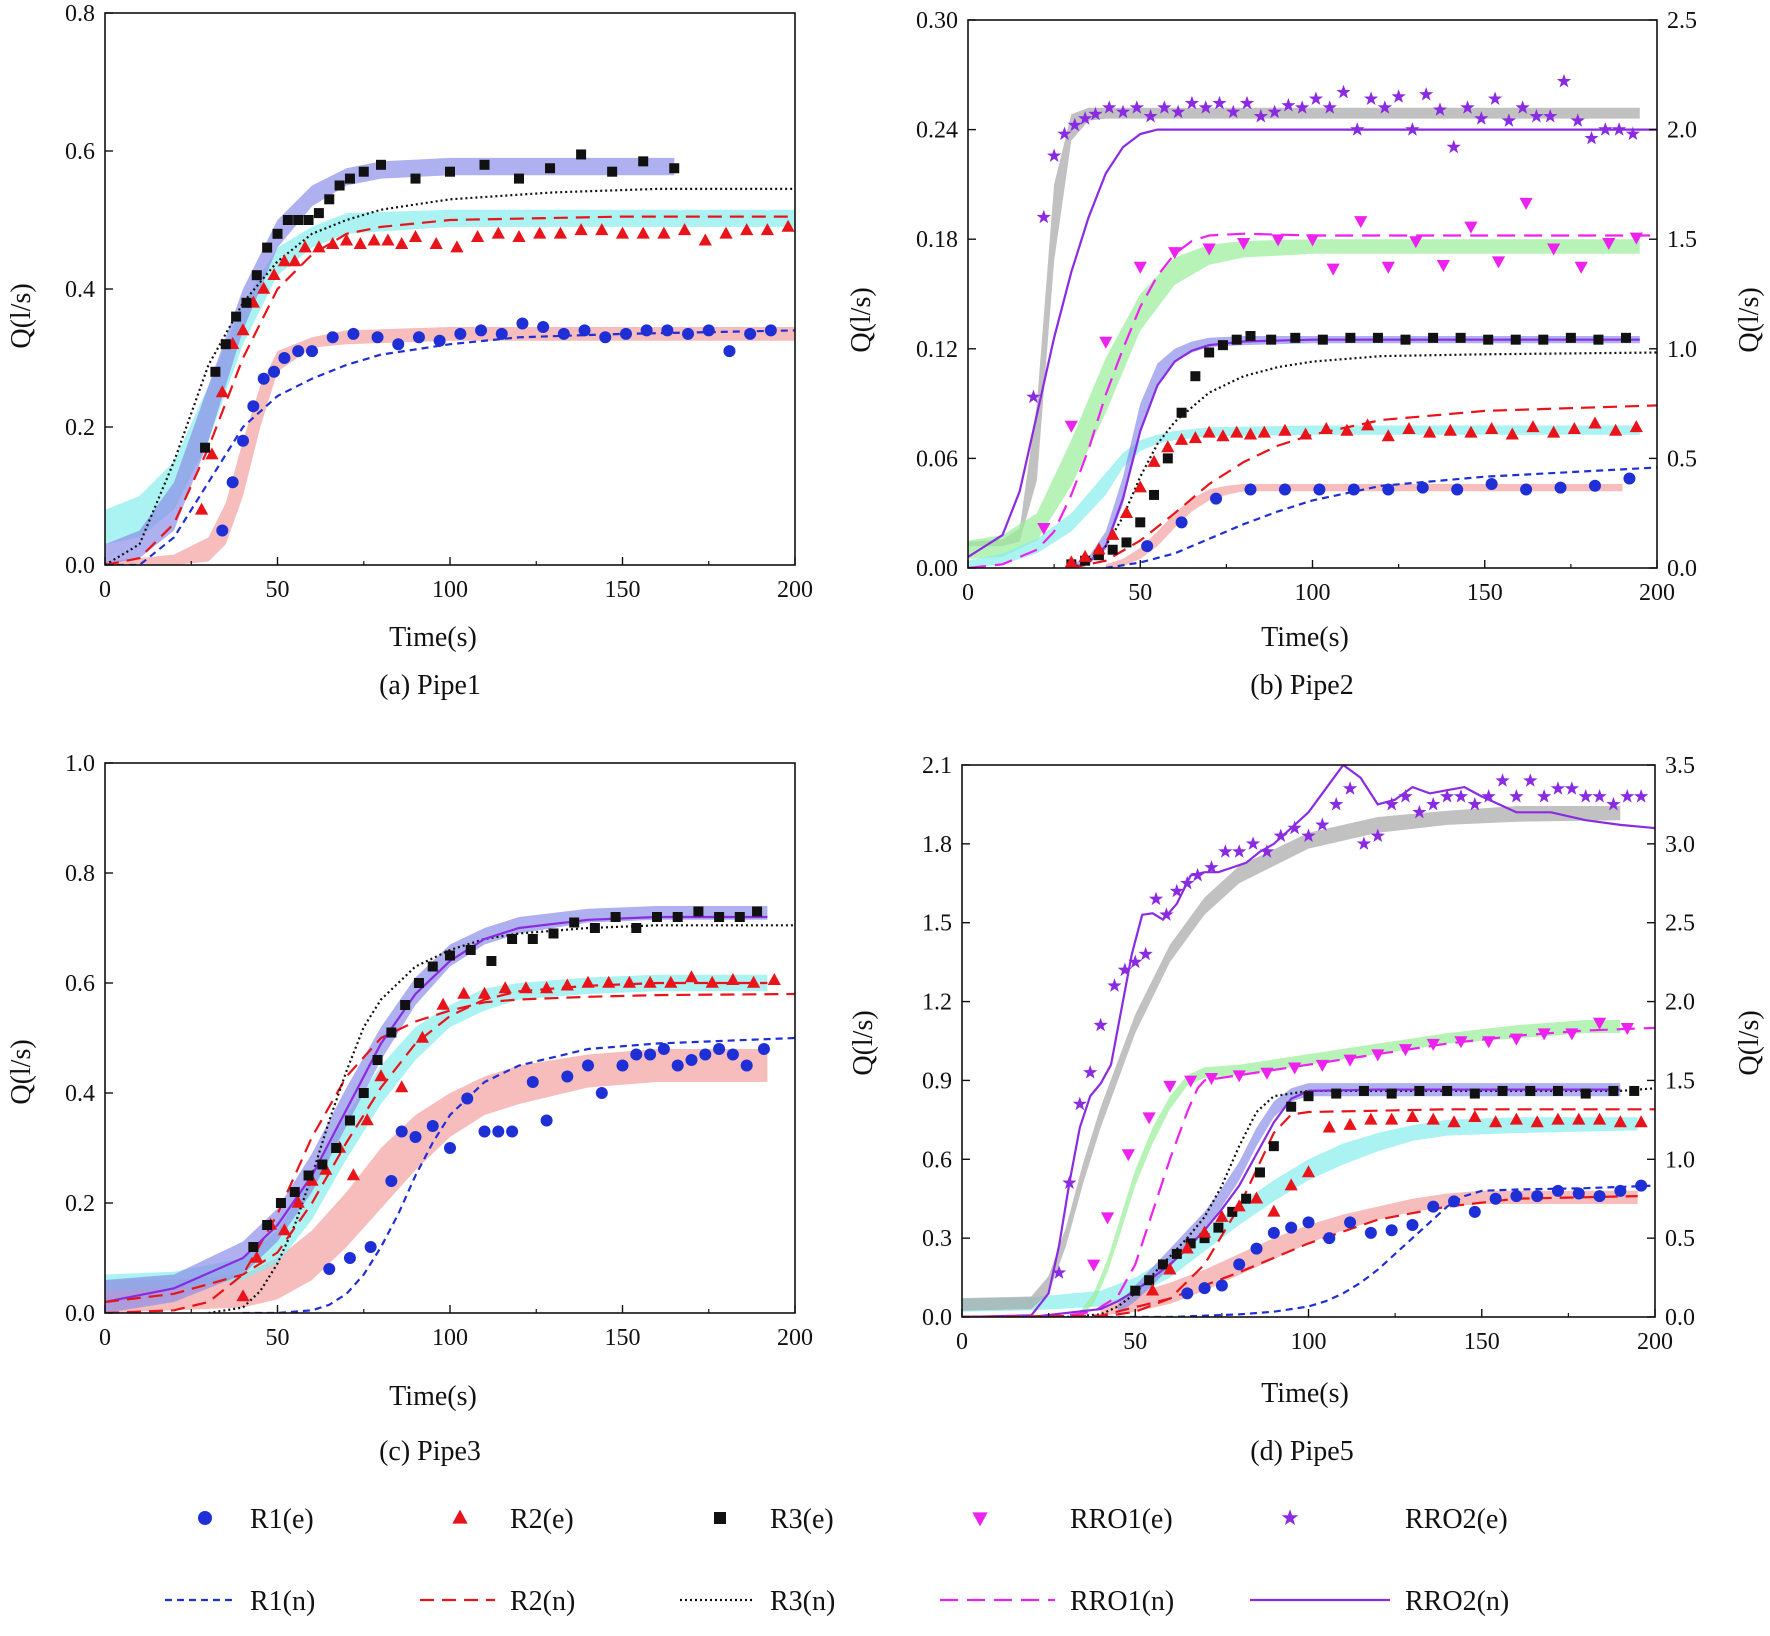 Image resolution: width=1770 pixels, height=1636 pixels. Describe the element at coordinates (80, 14) in the screenshot. I see `y-tick-label: 0.8` at that location.